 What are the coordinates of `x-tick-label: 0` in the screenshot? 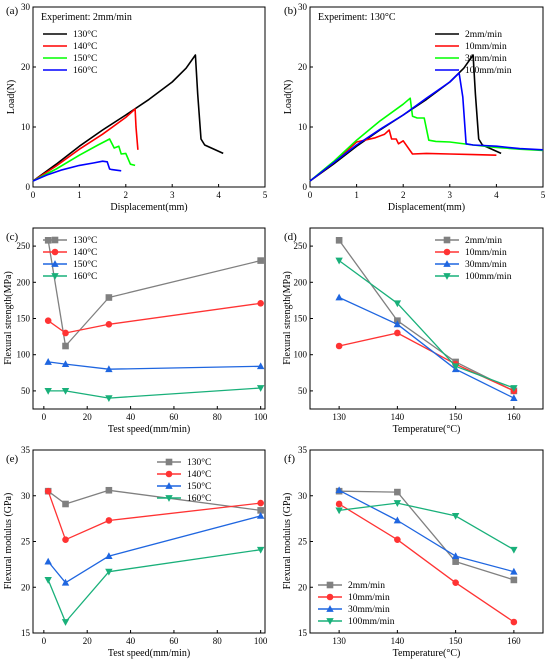 It's located at (44, 641).